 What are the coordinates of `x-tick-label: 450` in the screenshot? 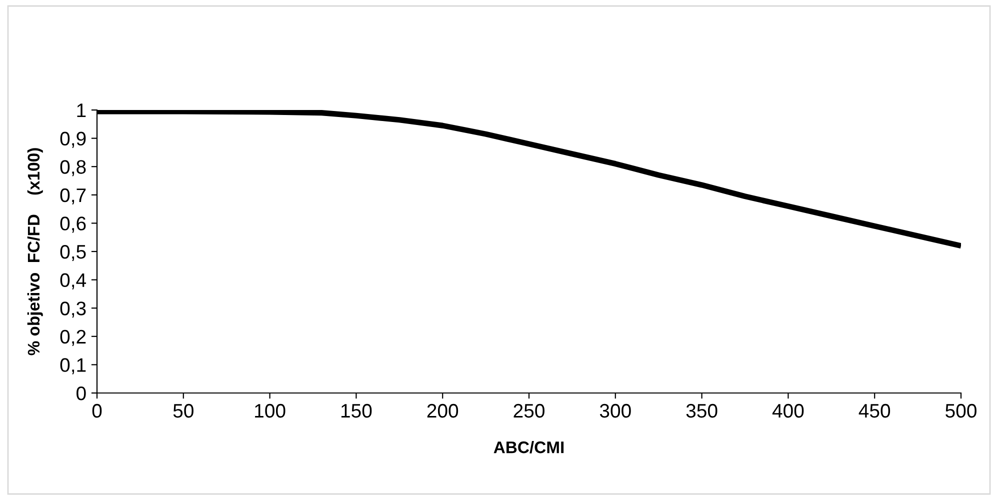 It's located at (874, 411).